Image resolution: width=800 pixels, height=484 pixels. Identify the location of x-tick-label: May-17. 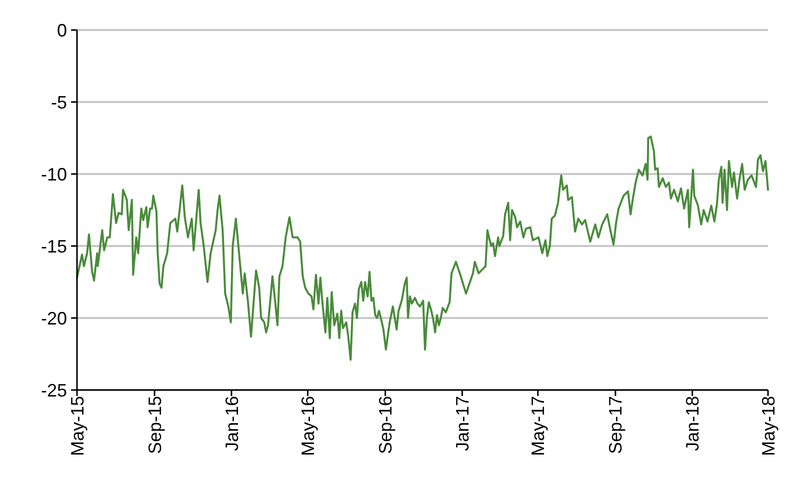
(538, 426).